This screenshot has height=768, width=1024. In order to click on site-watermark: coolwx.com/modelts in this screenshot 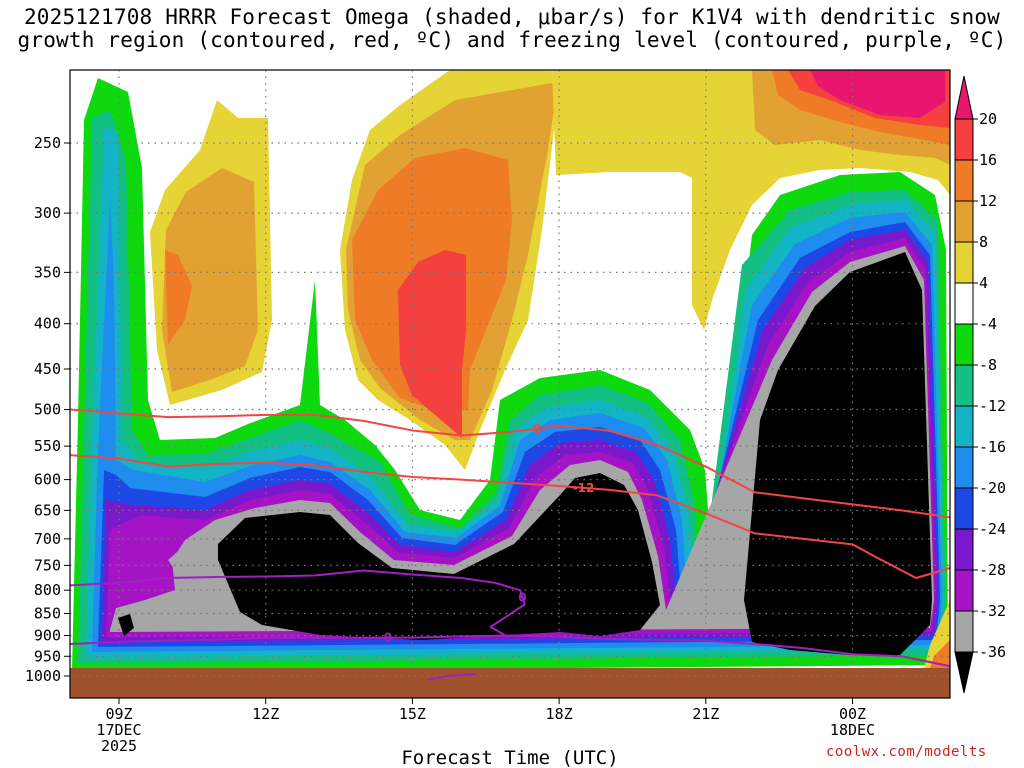, I will do `click(906, 752)`.